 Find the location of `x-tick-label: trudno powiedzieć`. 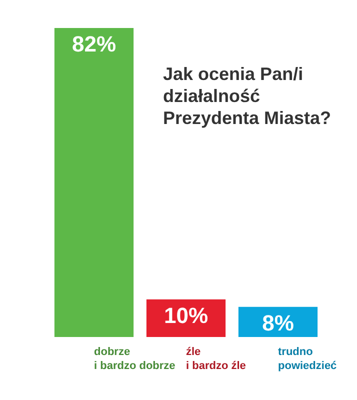

x-tick-label: trudno powiedzieć is located at coordinates (307, 359).